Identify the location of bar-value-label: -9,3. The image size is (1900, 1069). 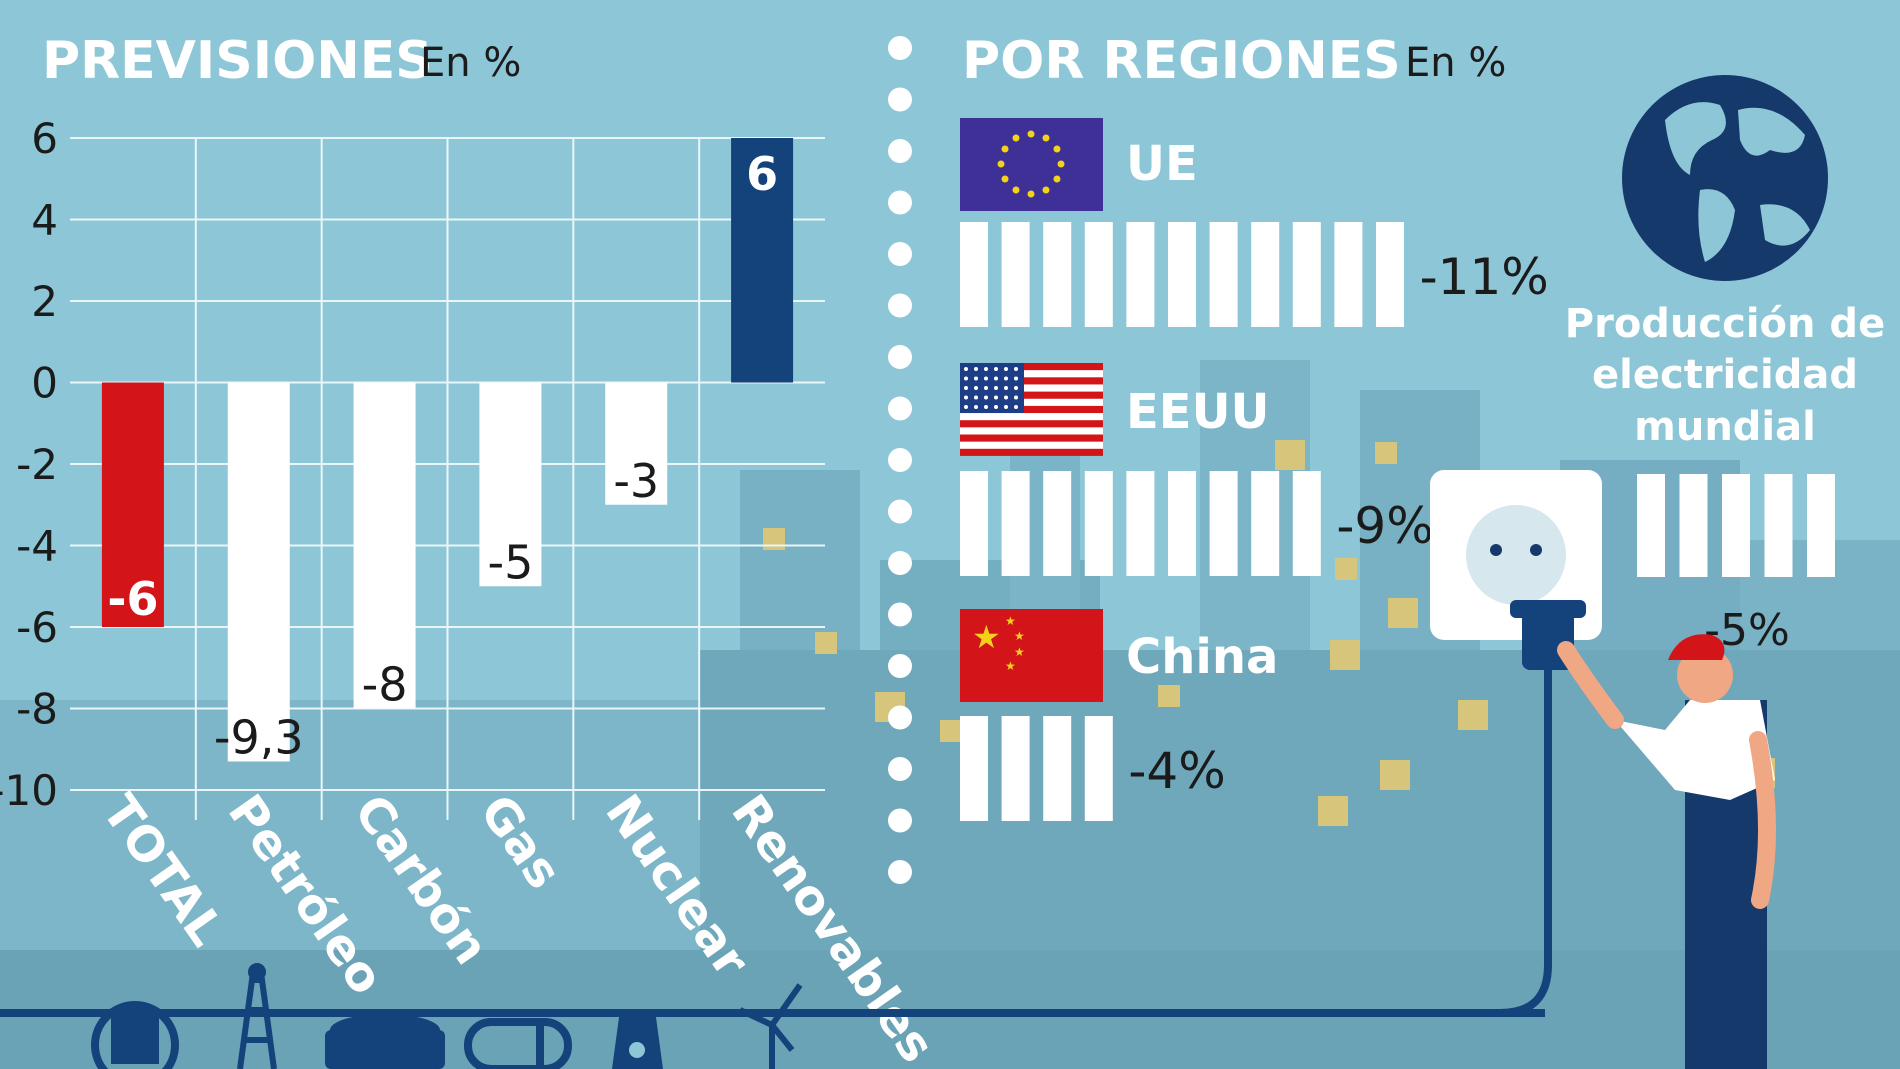
(259, 737).